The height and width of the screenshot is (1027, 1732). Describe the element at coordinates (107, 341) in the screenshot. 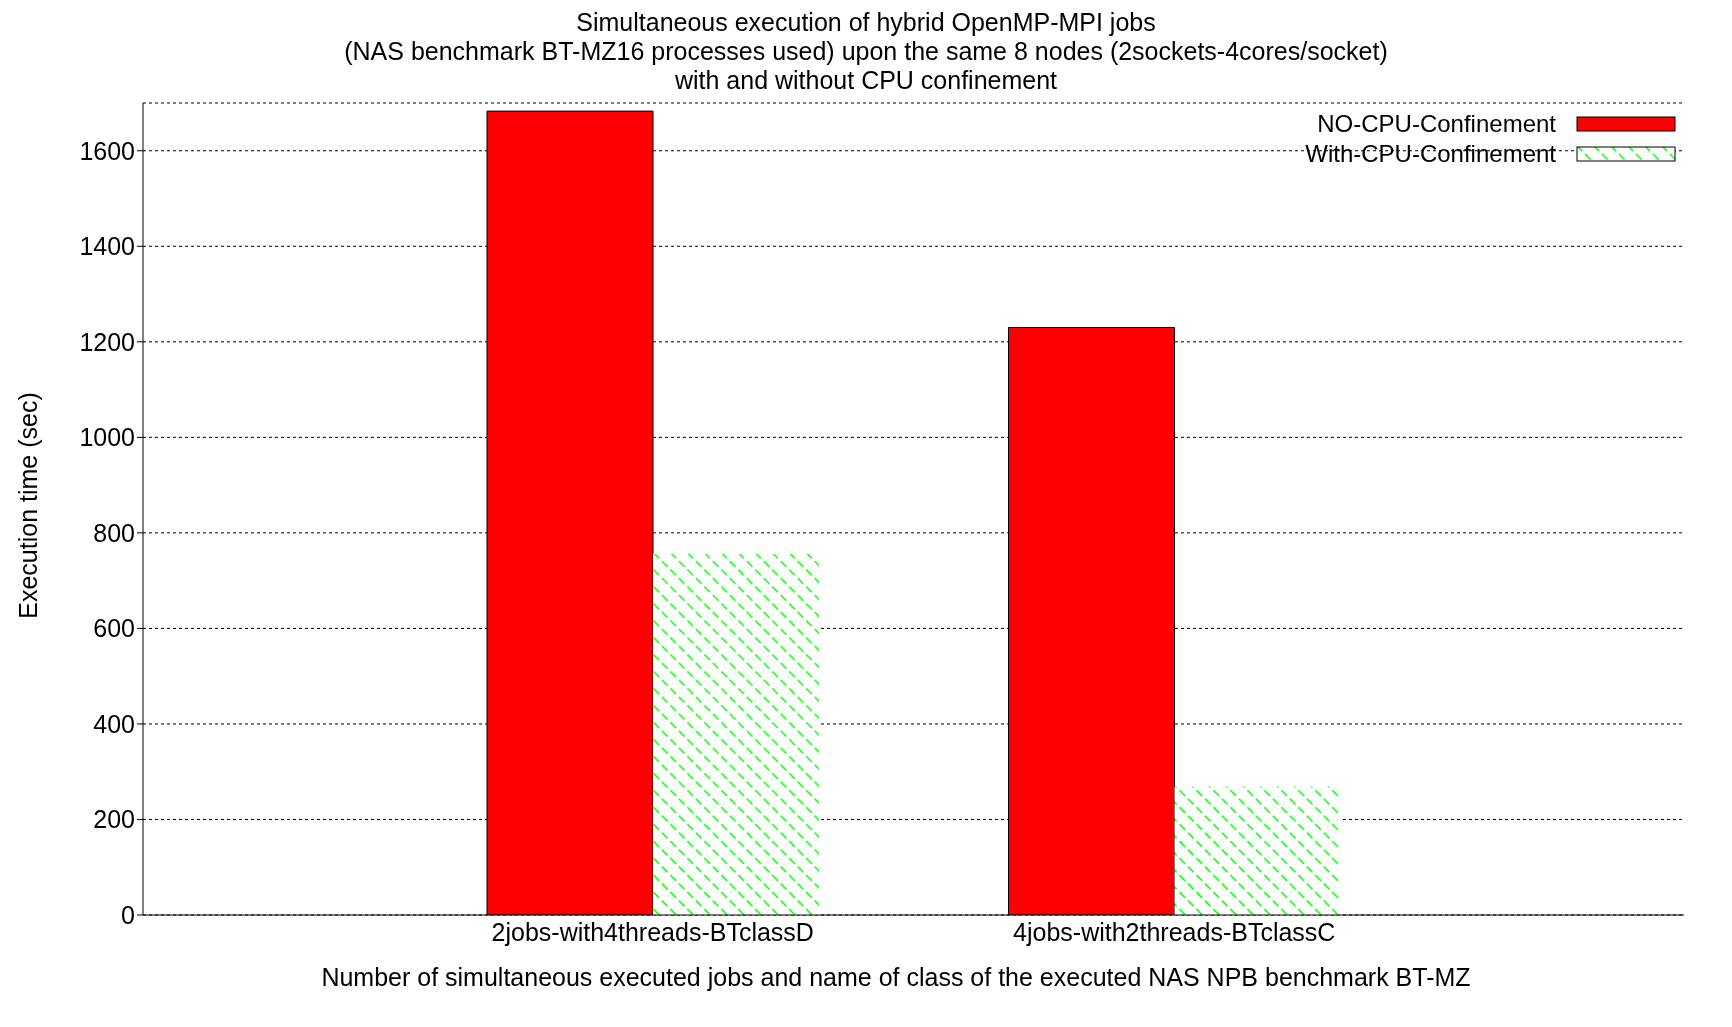

I see `y-tick-label: 1200` at that location.